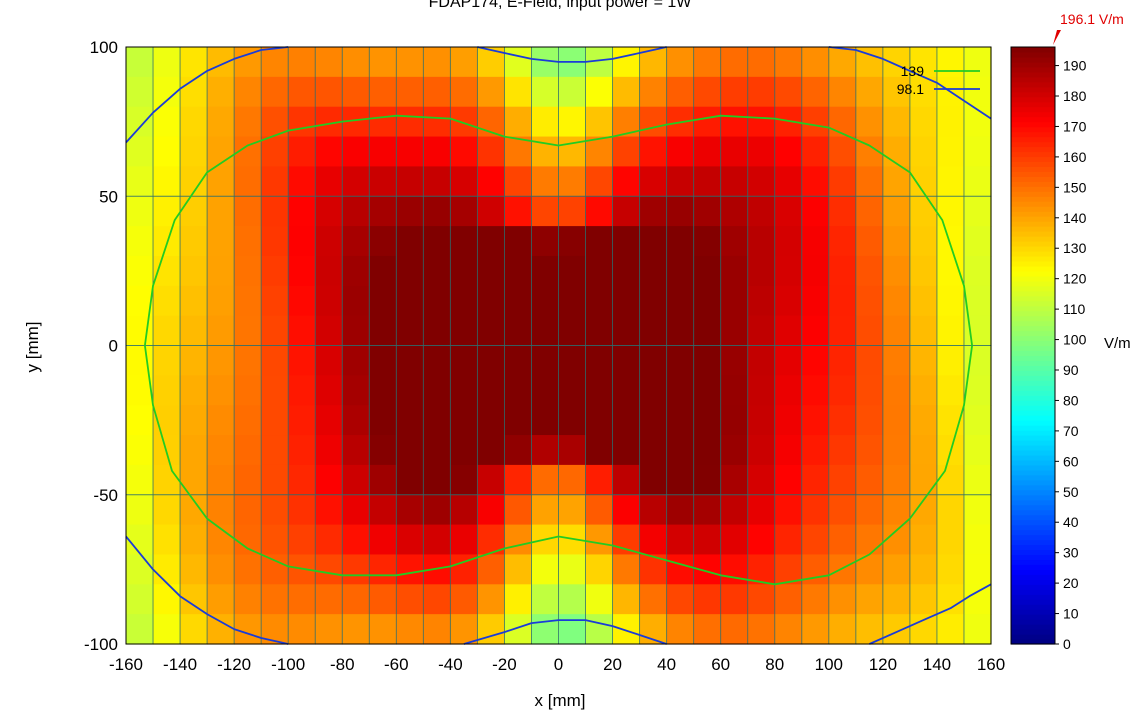  I want to click on colorbar-tick-label: 130, so click(1075, 248).